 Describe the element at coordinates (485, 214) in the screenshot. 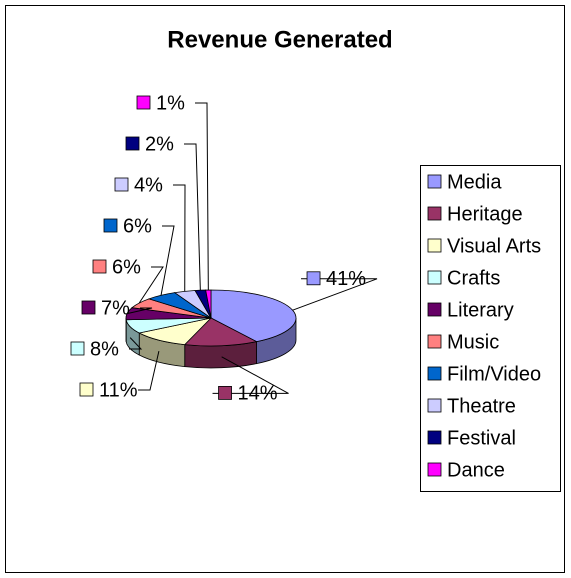

I see `legend-label: Heritage` at that location.